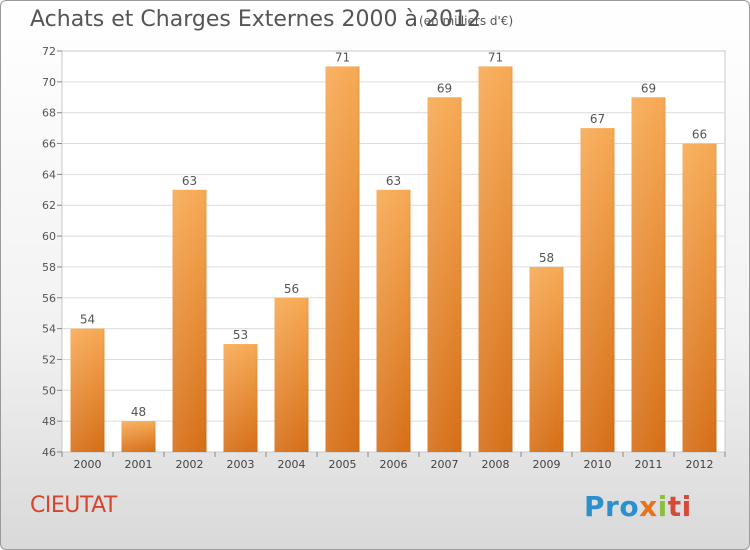  I want to click on x-tick-label: 2002, so click(190, 464).